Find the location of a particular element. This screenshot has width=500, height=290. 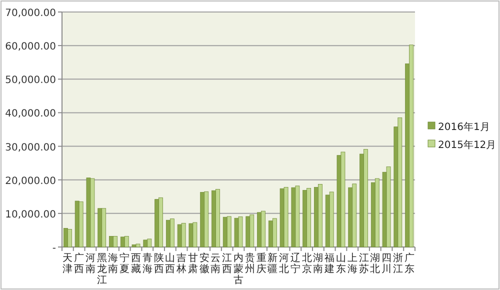

x-tick-label: 湖北 is located at coordinates (375, 263).